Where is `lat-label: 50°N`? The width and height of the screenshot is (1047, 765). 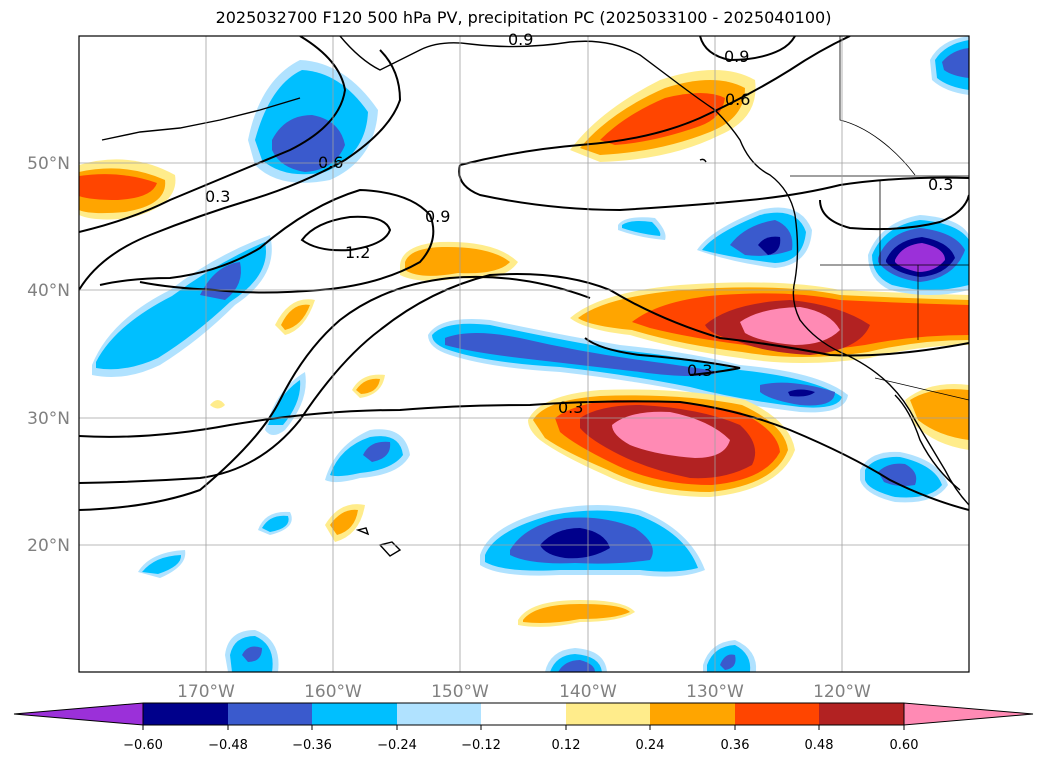
lat-label: 50°N is located at coordinates (48, 164).